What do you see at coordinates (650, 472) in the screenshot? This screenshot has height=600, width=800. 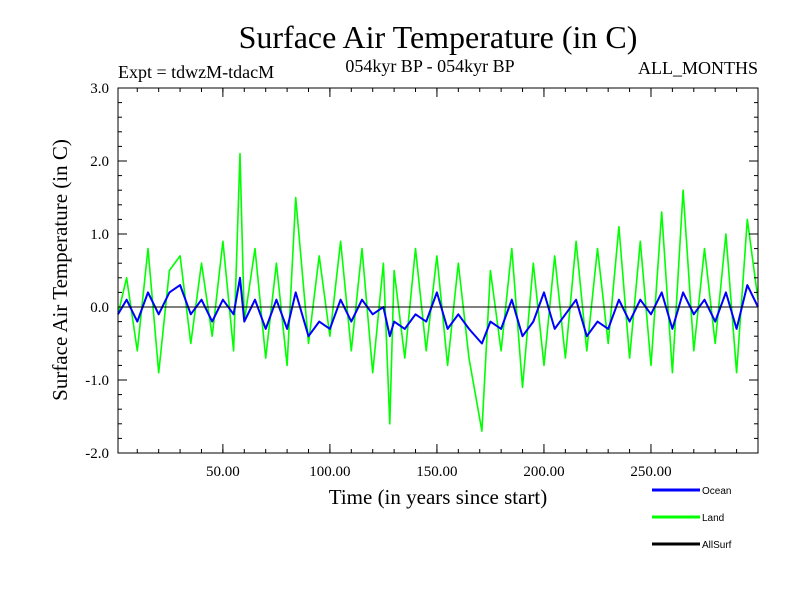 I see `x-tick-label: 250.00` at bounding box center [650, 472].